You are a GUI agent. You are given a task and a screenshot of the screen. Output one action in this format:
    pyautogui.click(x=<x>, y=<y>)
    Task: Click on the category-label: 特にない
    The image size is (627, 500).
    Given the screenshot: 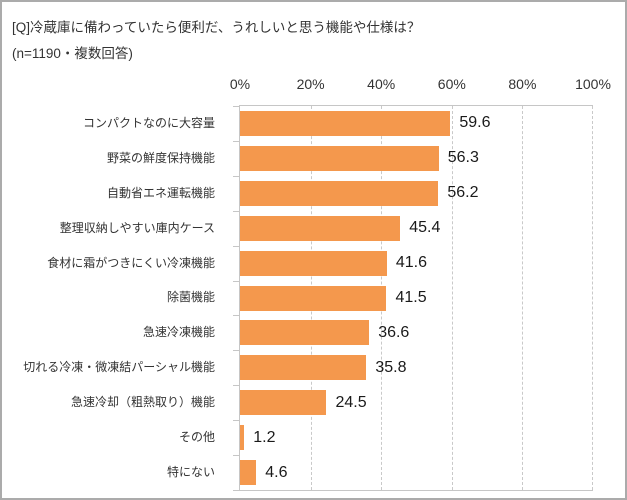 What is the action you would take?
    pyautogui.click(x=190, y=472)
    